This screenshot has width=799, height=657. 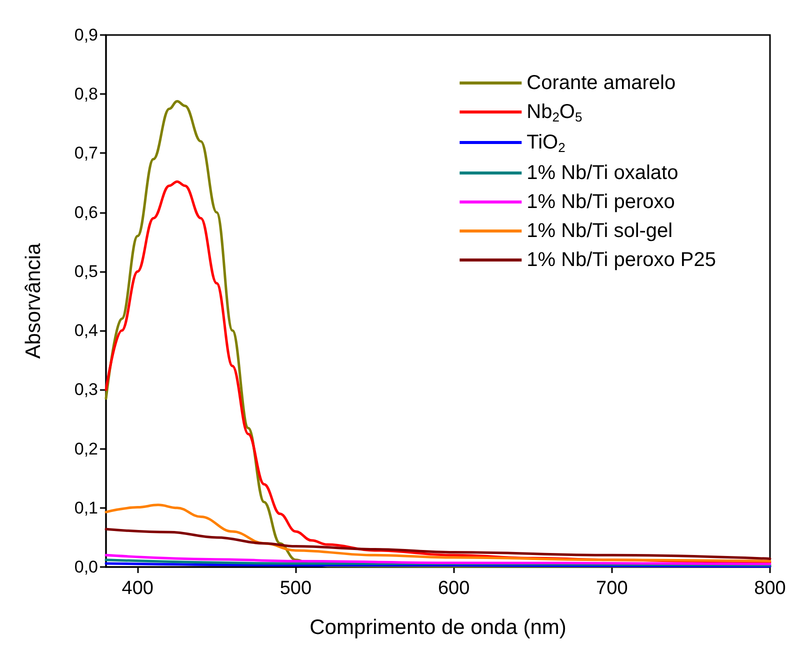 I want to click on legend-label: 1% Nb/Ti peroxo P25, so click(x=621, y=260).